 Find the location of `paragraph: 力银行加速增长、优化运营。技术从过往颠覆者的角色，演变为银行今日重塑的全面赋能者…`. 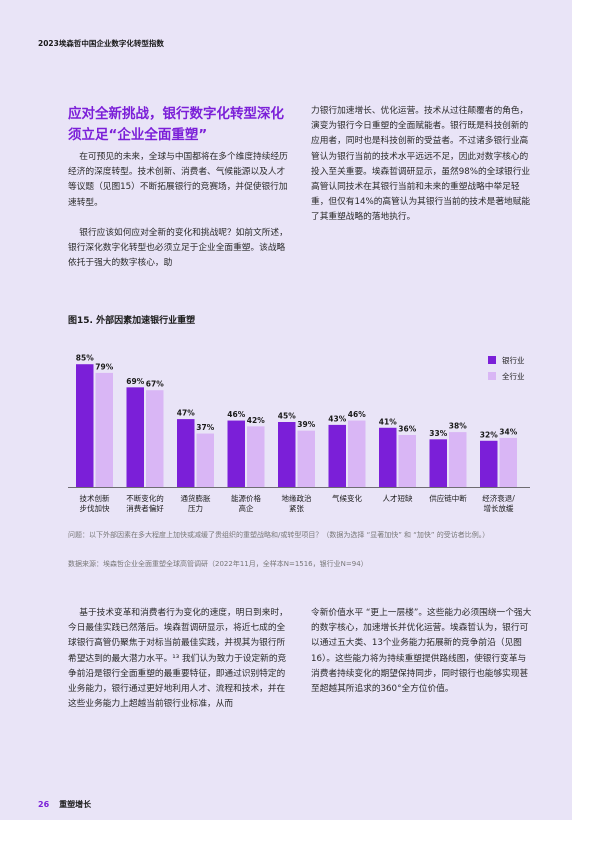

paragraph: 力银行加速增长、优化运营。技术从过往颠覆者的角色，演变为银行今日重塑的全面赋能者… is located at coordinates (421, 164).